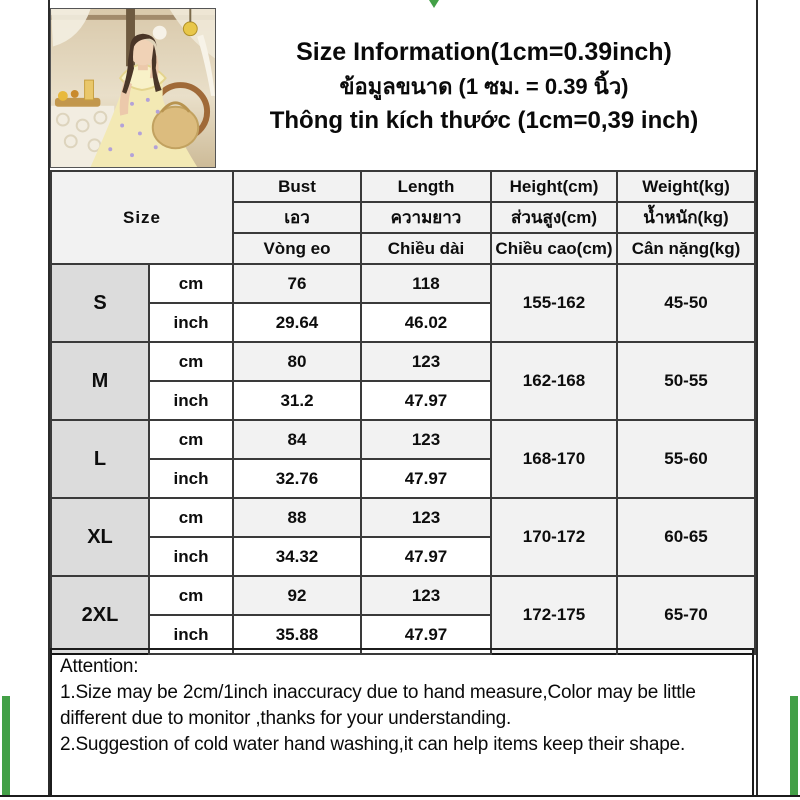 The height and width of the screenshot is (800, 800). Describe the element at coordinates (426, 361) in the screenshot. I see `length-cm-m: 123` at that location.